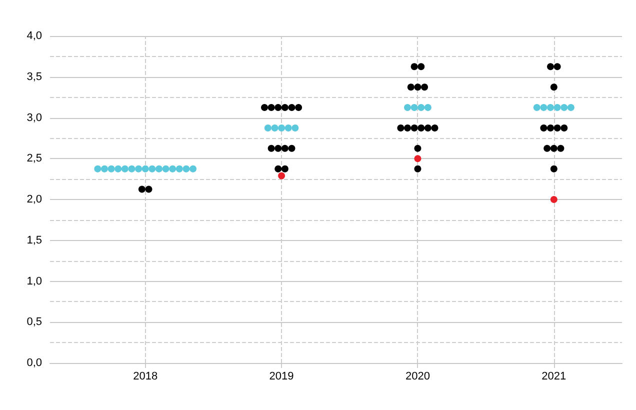  Describe the element at coordinates (34, 281) in the screenshot. I see `y-tick-label: 1,0` at that location.